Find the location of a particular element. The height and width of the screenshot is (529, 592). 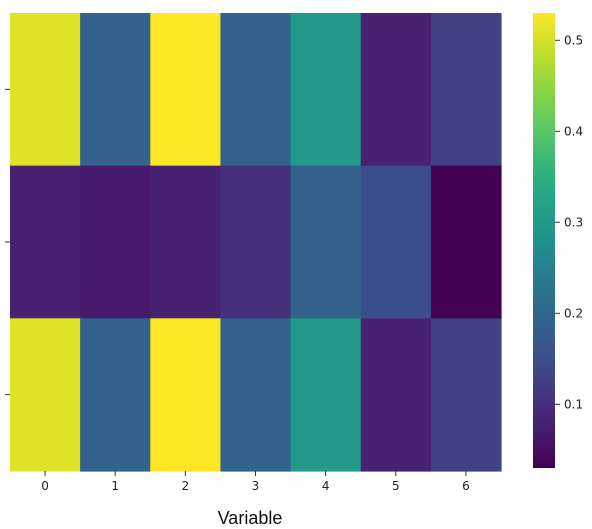

heatmap-cell-r0-c6 is located at coordinates (466, 90).